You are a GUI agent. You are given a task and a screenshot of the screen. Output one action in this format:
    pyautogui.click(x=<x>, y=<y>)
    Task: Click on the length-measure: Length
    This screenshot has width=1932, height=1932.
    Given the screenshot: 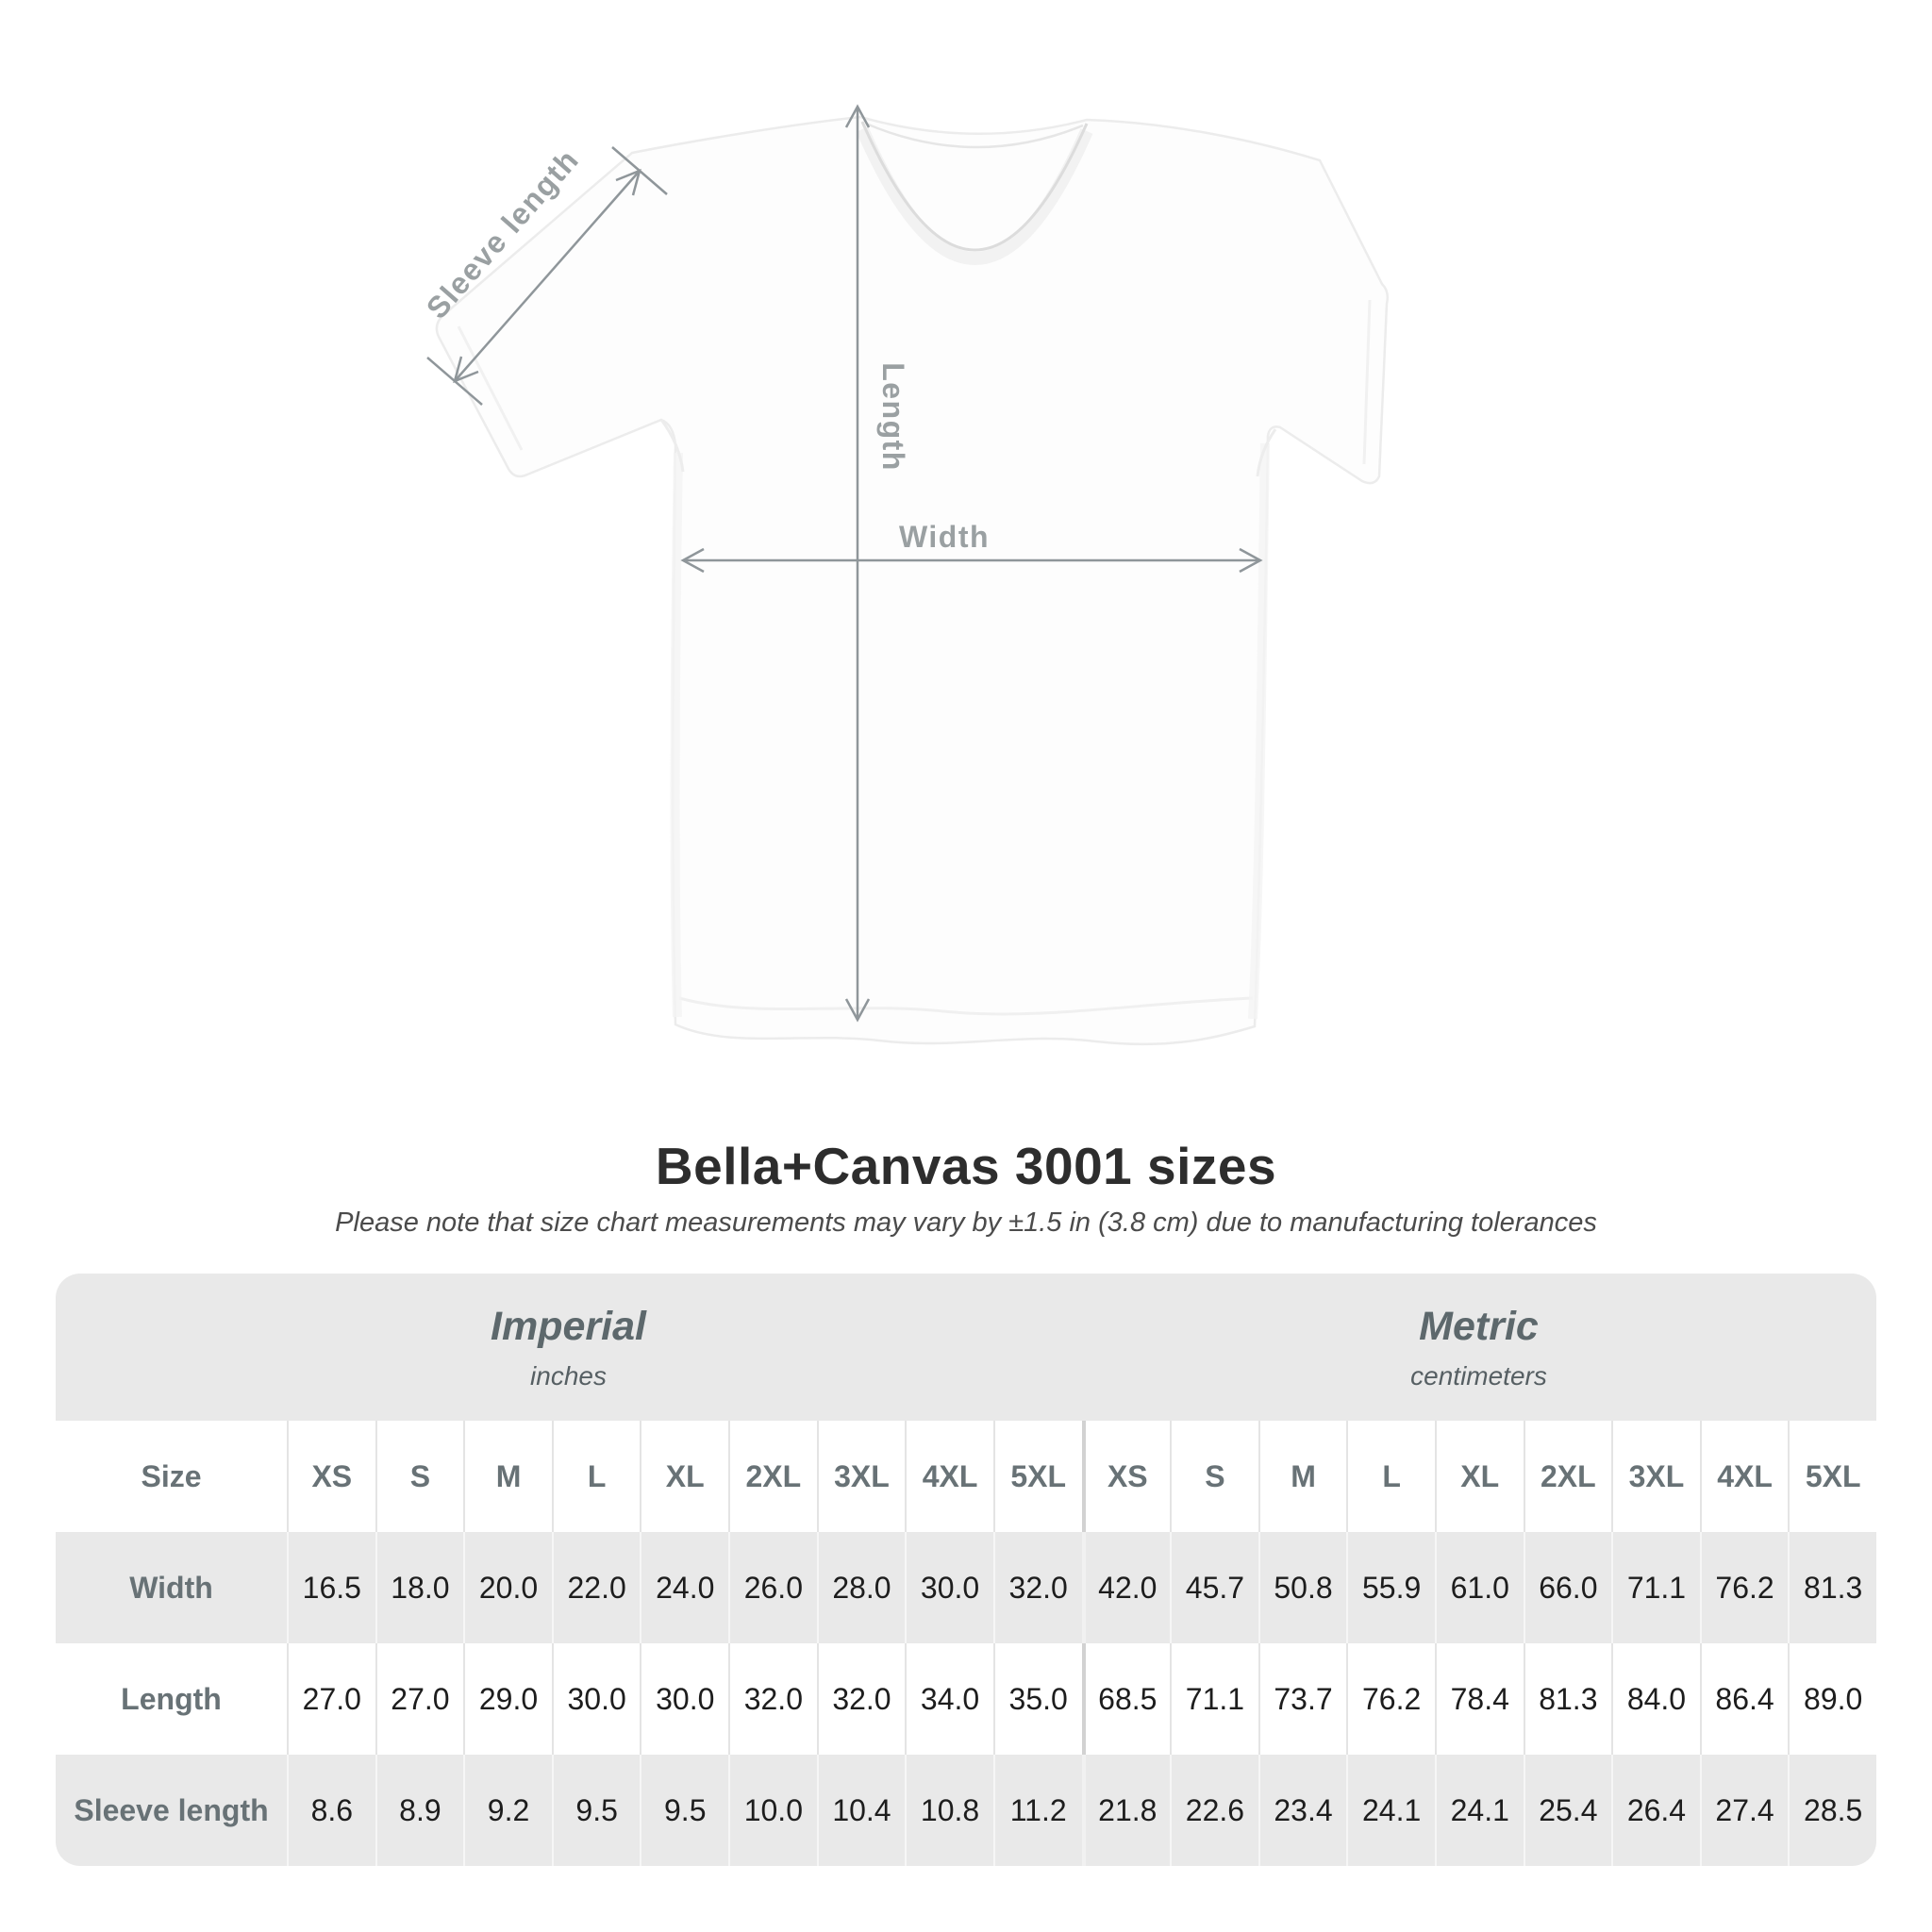 What is the action you would take?
    pyautogui.click(x=877, y=563)
    